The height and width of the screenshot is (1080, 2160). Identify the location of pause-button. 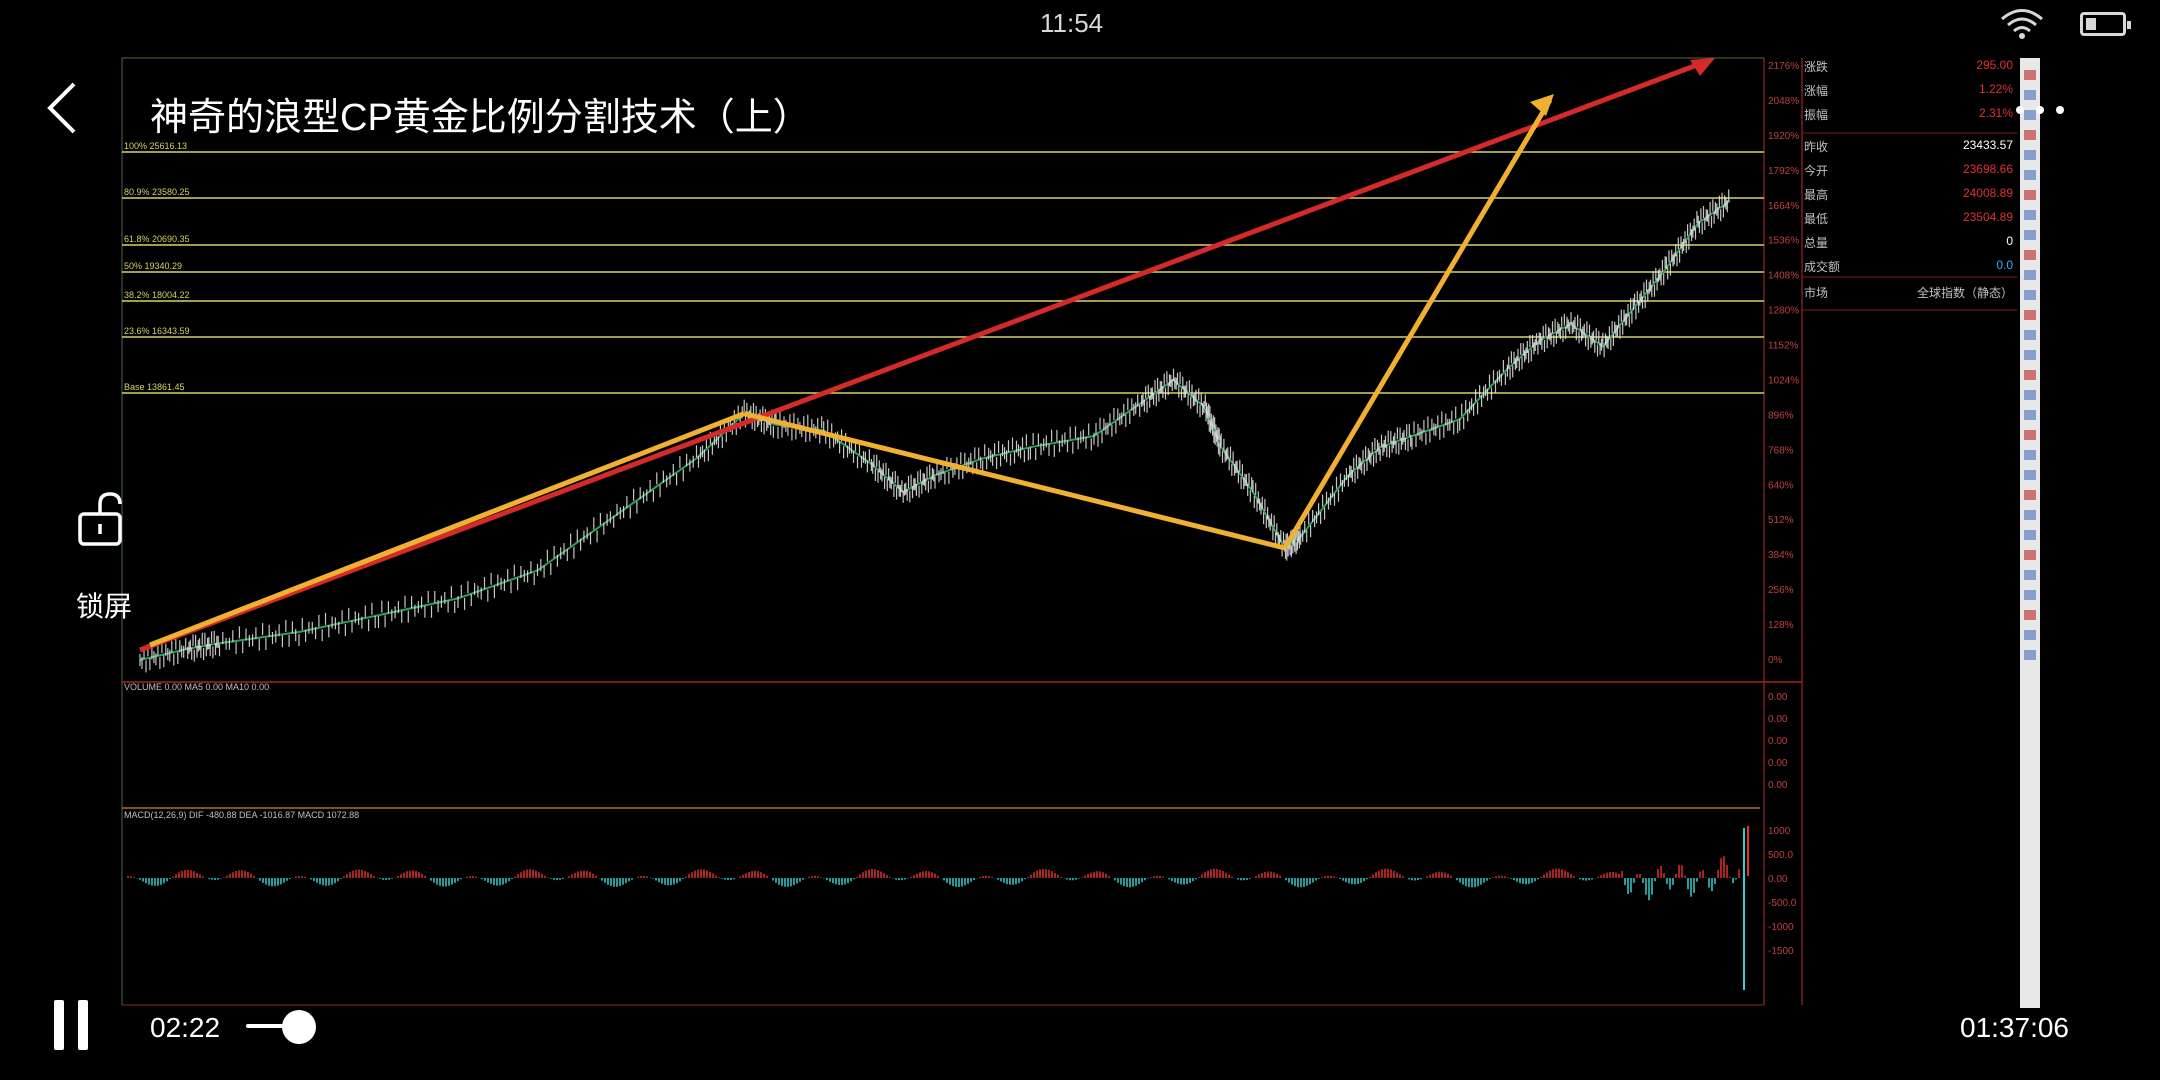
(72, 1025).